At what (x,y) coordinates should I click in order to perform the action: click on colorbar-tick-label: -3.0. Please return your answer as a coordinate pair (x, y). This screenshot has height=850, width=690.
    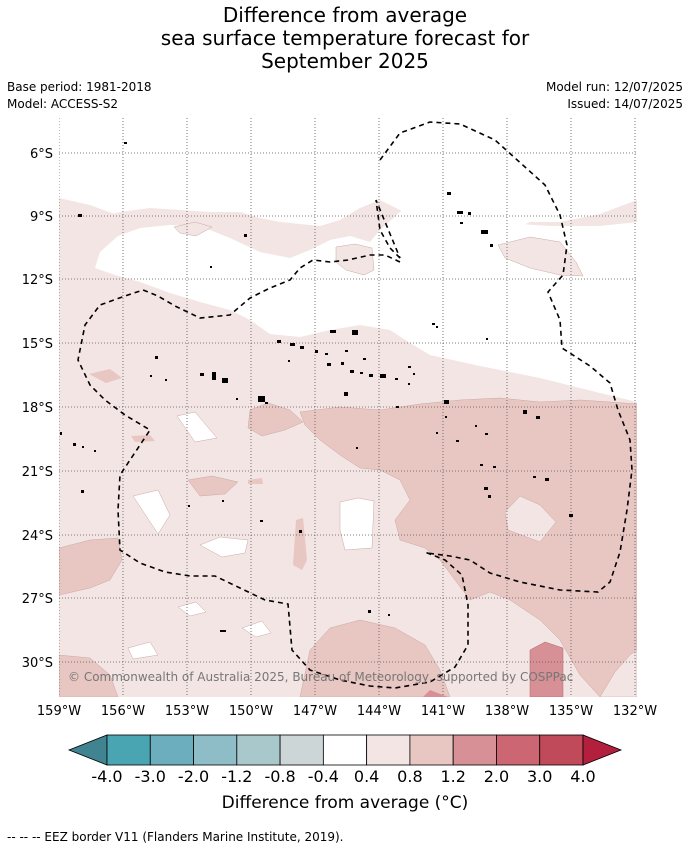
    Looking at the image, I should click on (150, 776).